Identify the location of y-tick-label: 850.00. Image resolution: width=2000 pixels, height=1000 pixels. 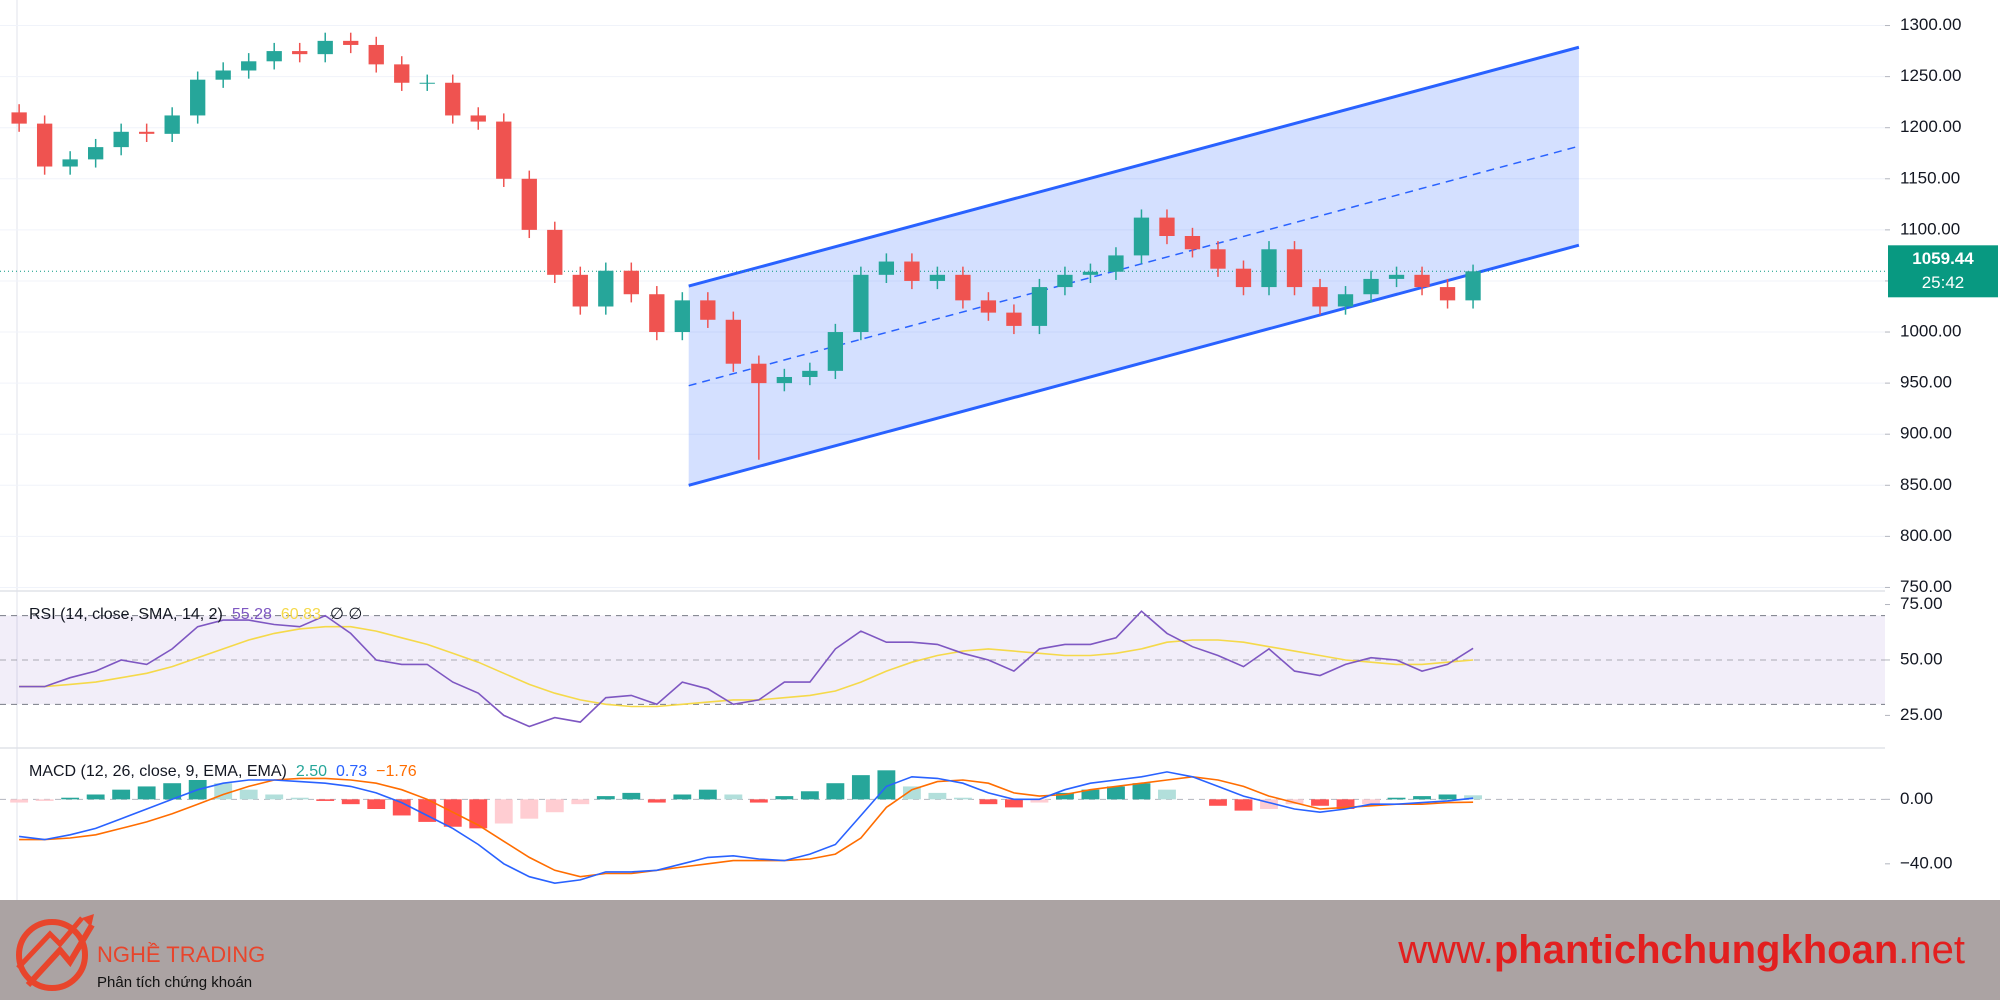
(1926, 484).